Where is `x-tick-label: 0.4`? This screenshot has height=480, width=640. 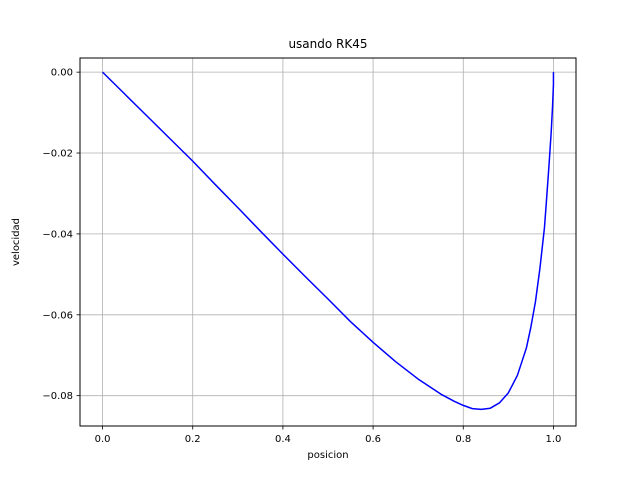
x-tick-label: 0.4 is located at coordinates (283, 439).